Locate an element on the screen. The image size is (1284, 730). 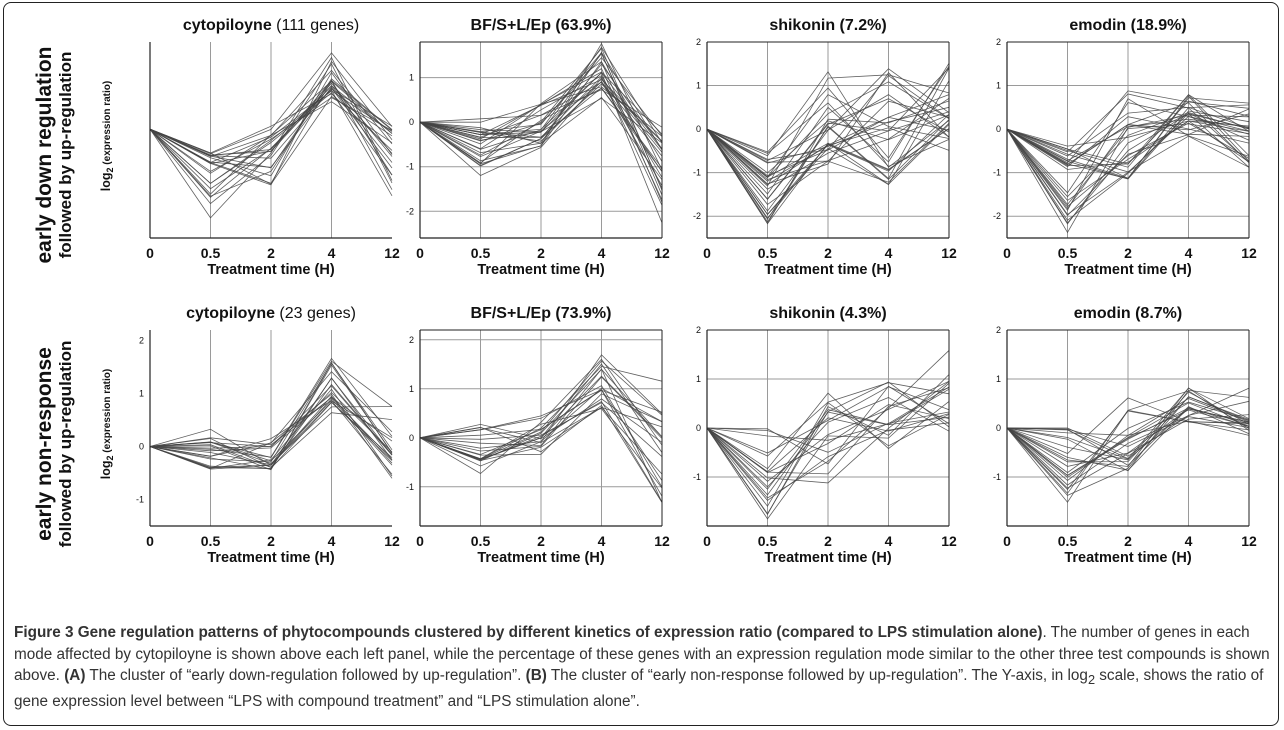
chart-title-part: (73.9%) is located at coordinates (581, 313).